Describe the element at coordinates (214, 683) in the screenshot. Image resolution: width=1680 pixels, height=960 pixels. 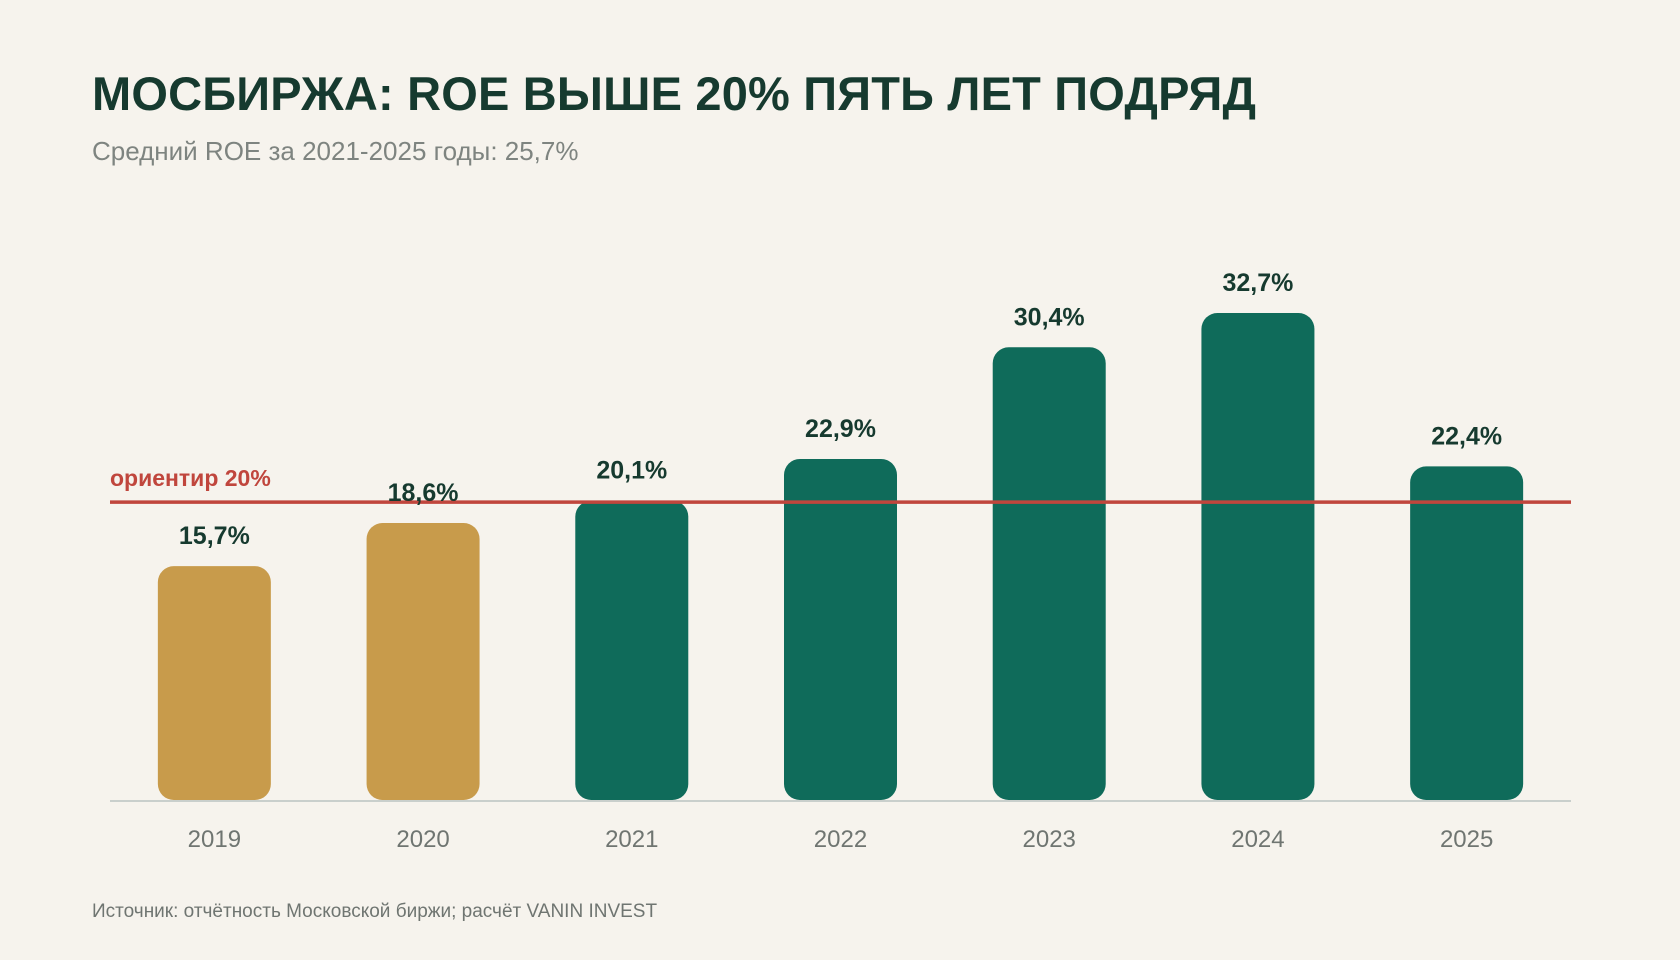
I see `bar-2019` at that location.